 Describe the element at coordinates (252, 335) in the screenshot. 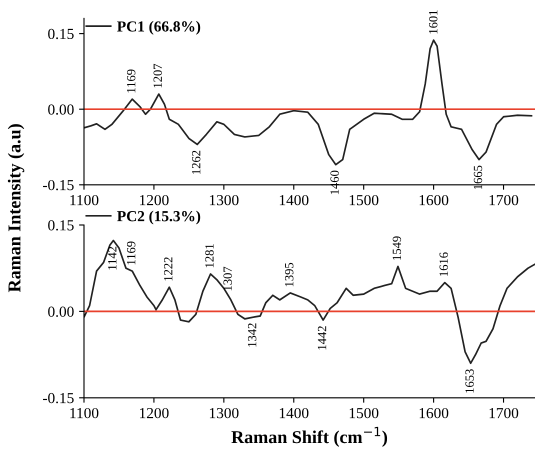

I see `annotation: 1342` at that location.